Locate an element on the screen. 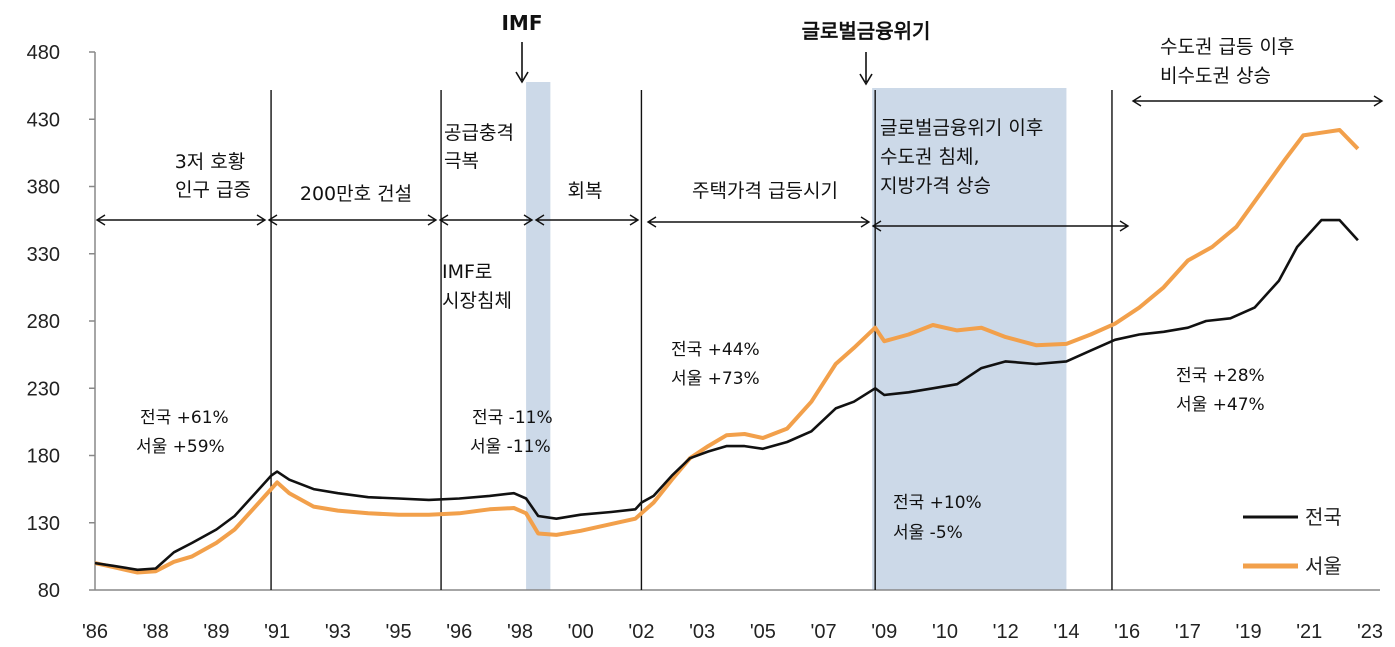  x-tick-label: '16 is located at coordinates (1127, 632).